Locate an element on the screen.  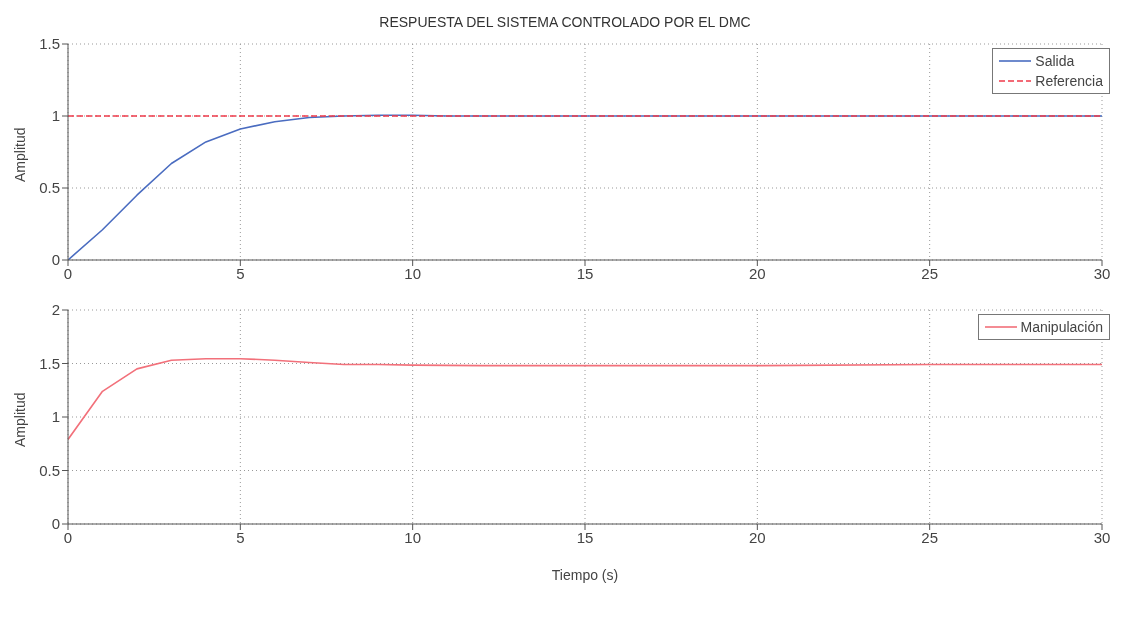
legend-label: Referencia is located at coordinates (1069, 81).